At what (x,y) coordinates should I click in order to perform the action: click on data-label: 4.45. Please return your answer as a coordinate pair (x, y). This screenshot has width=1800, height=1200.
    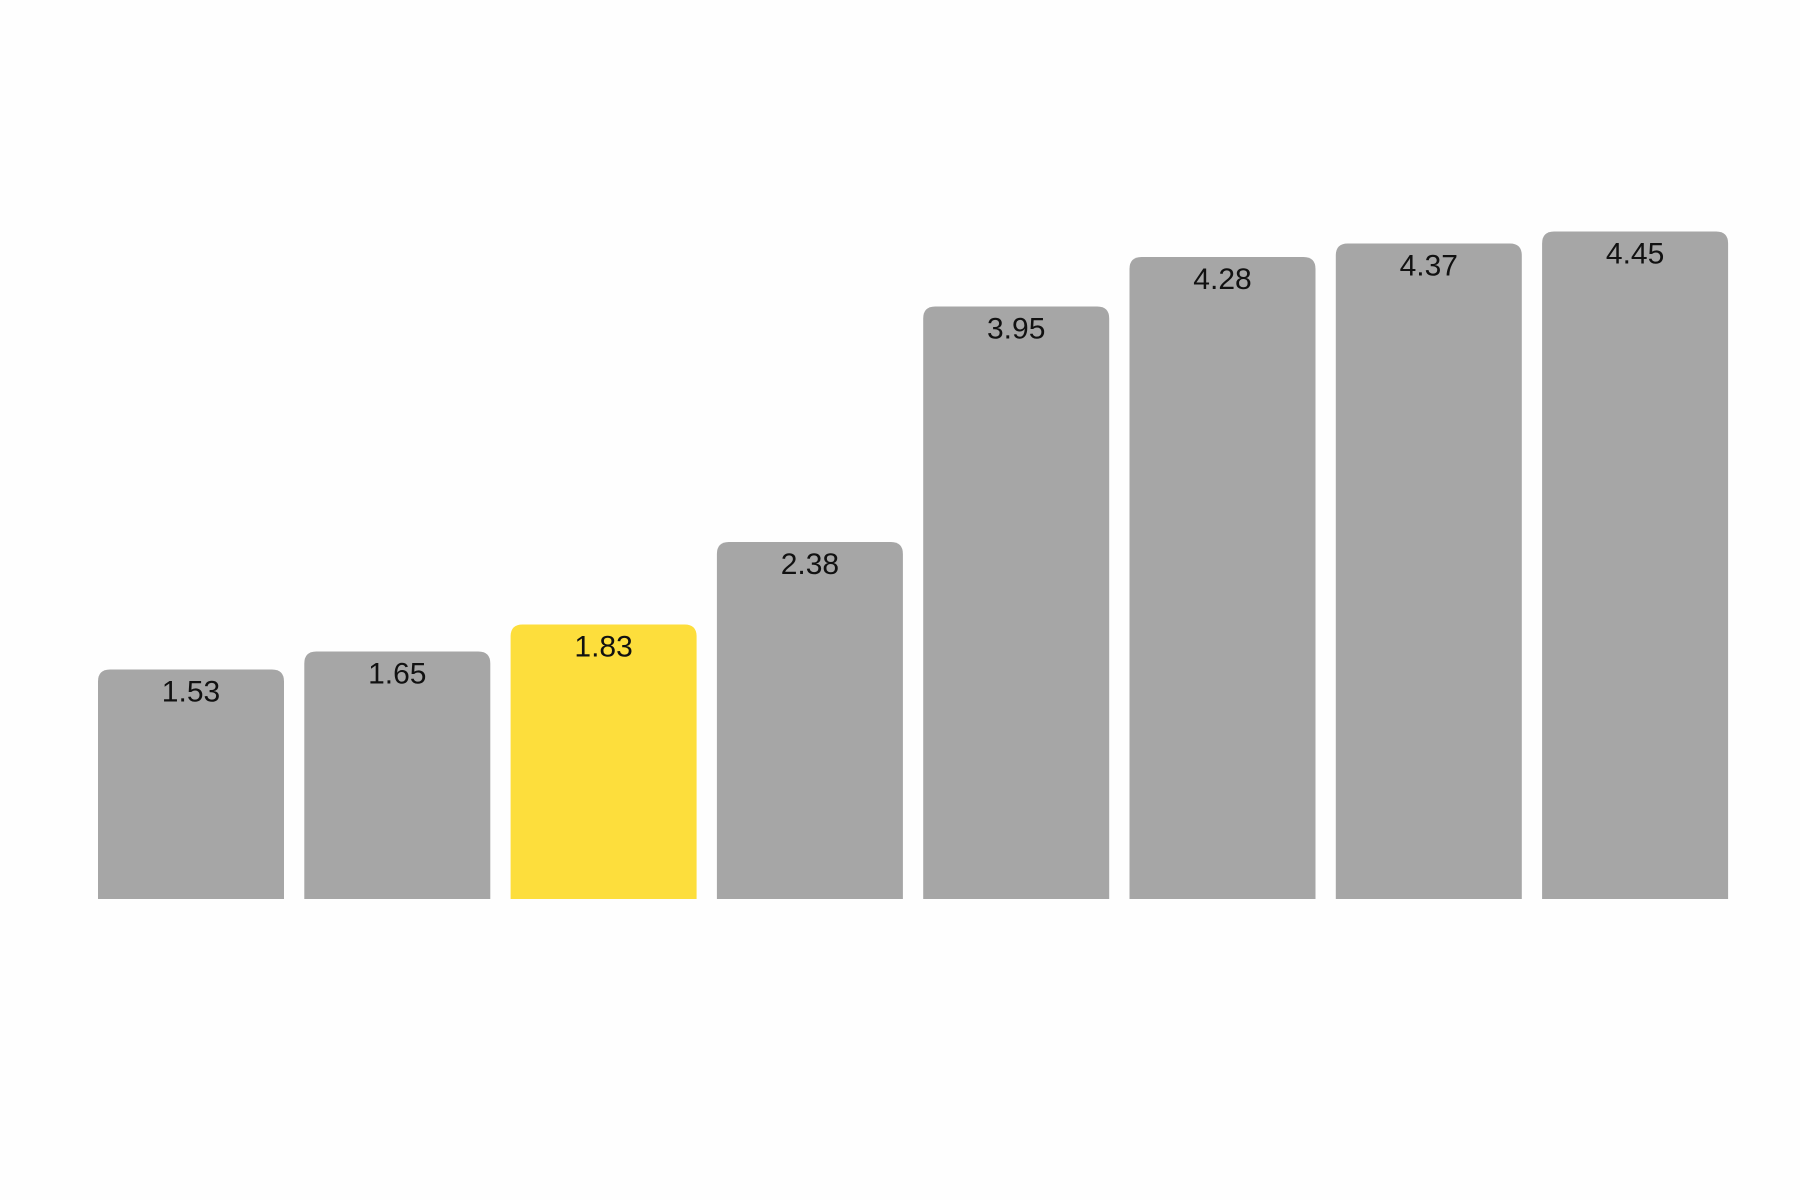
    Looking at the image, I should click on (1635, 254).